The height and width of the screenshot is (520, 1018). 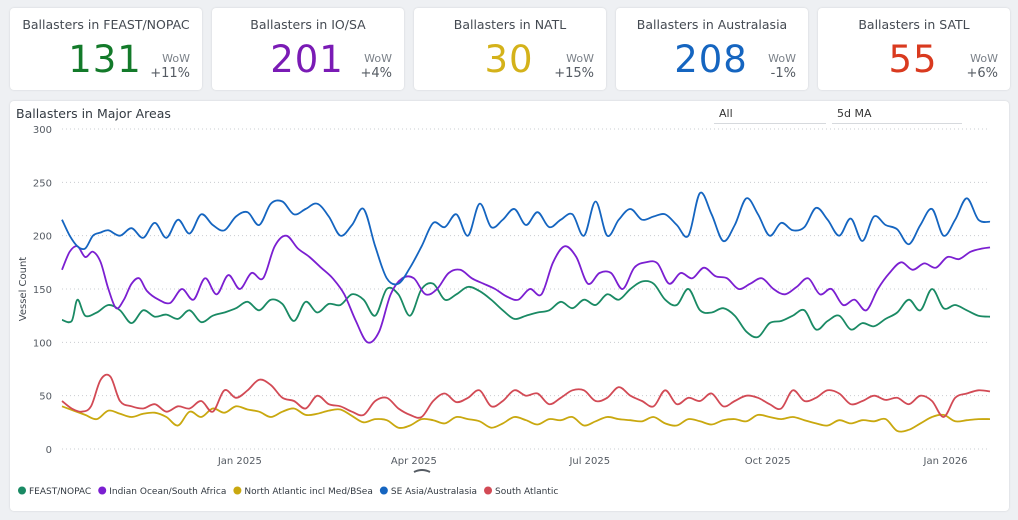 What do you see at coordinates (49, 450) in the screenshot?
I see `y-tick-label: 0` at bounding box center [49, 450].